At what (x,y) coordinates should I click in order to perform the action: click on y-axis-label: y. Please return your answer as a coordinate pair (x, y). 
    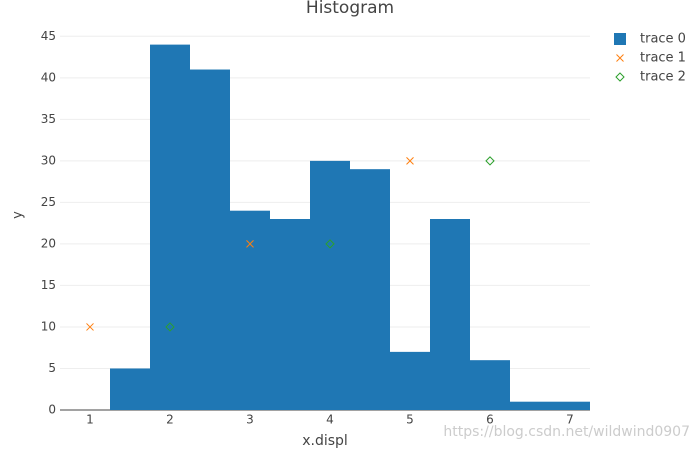
    Looking at the image, I should click on (18, 215).